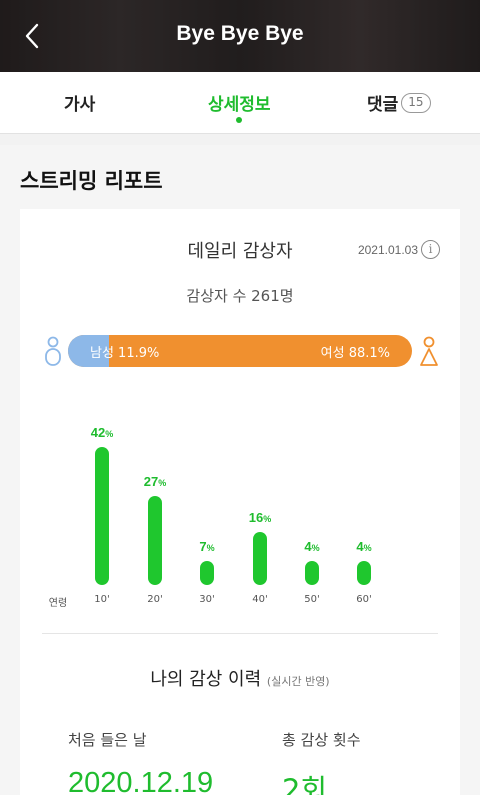  What do you see at coordinates (312, 599) in the screenshot?
I see `age-tick-label: 50'` at bounding box center [312, 599].